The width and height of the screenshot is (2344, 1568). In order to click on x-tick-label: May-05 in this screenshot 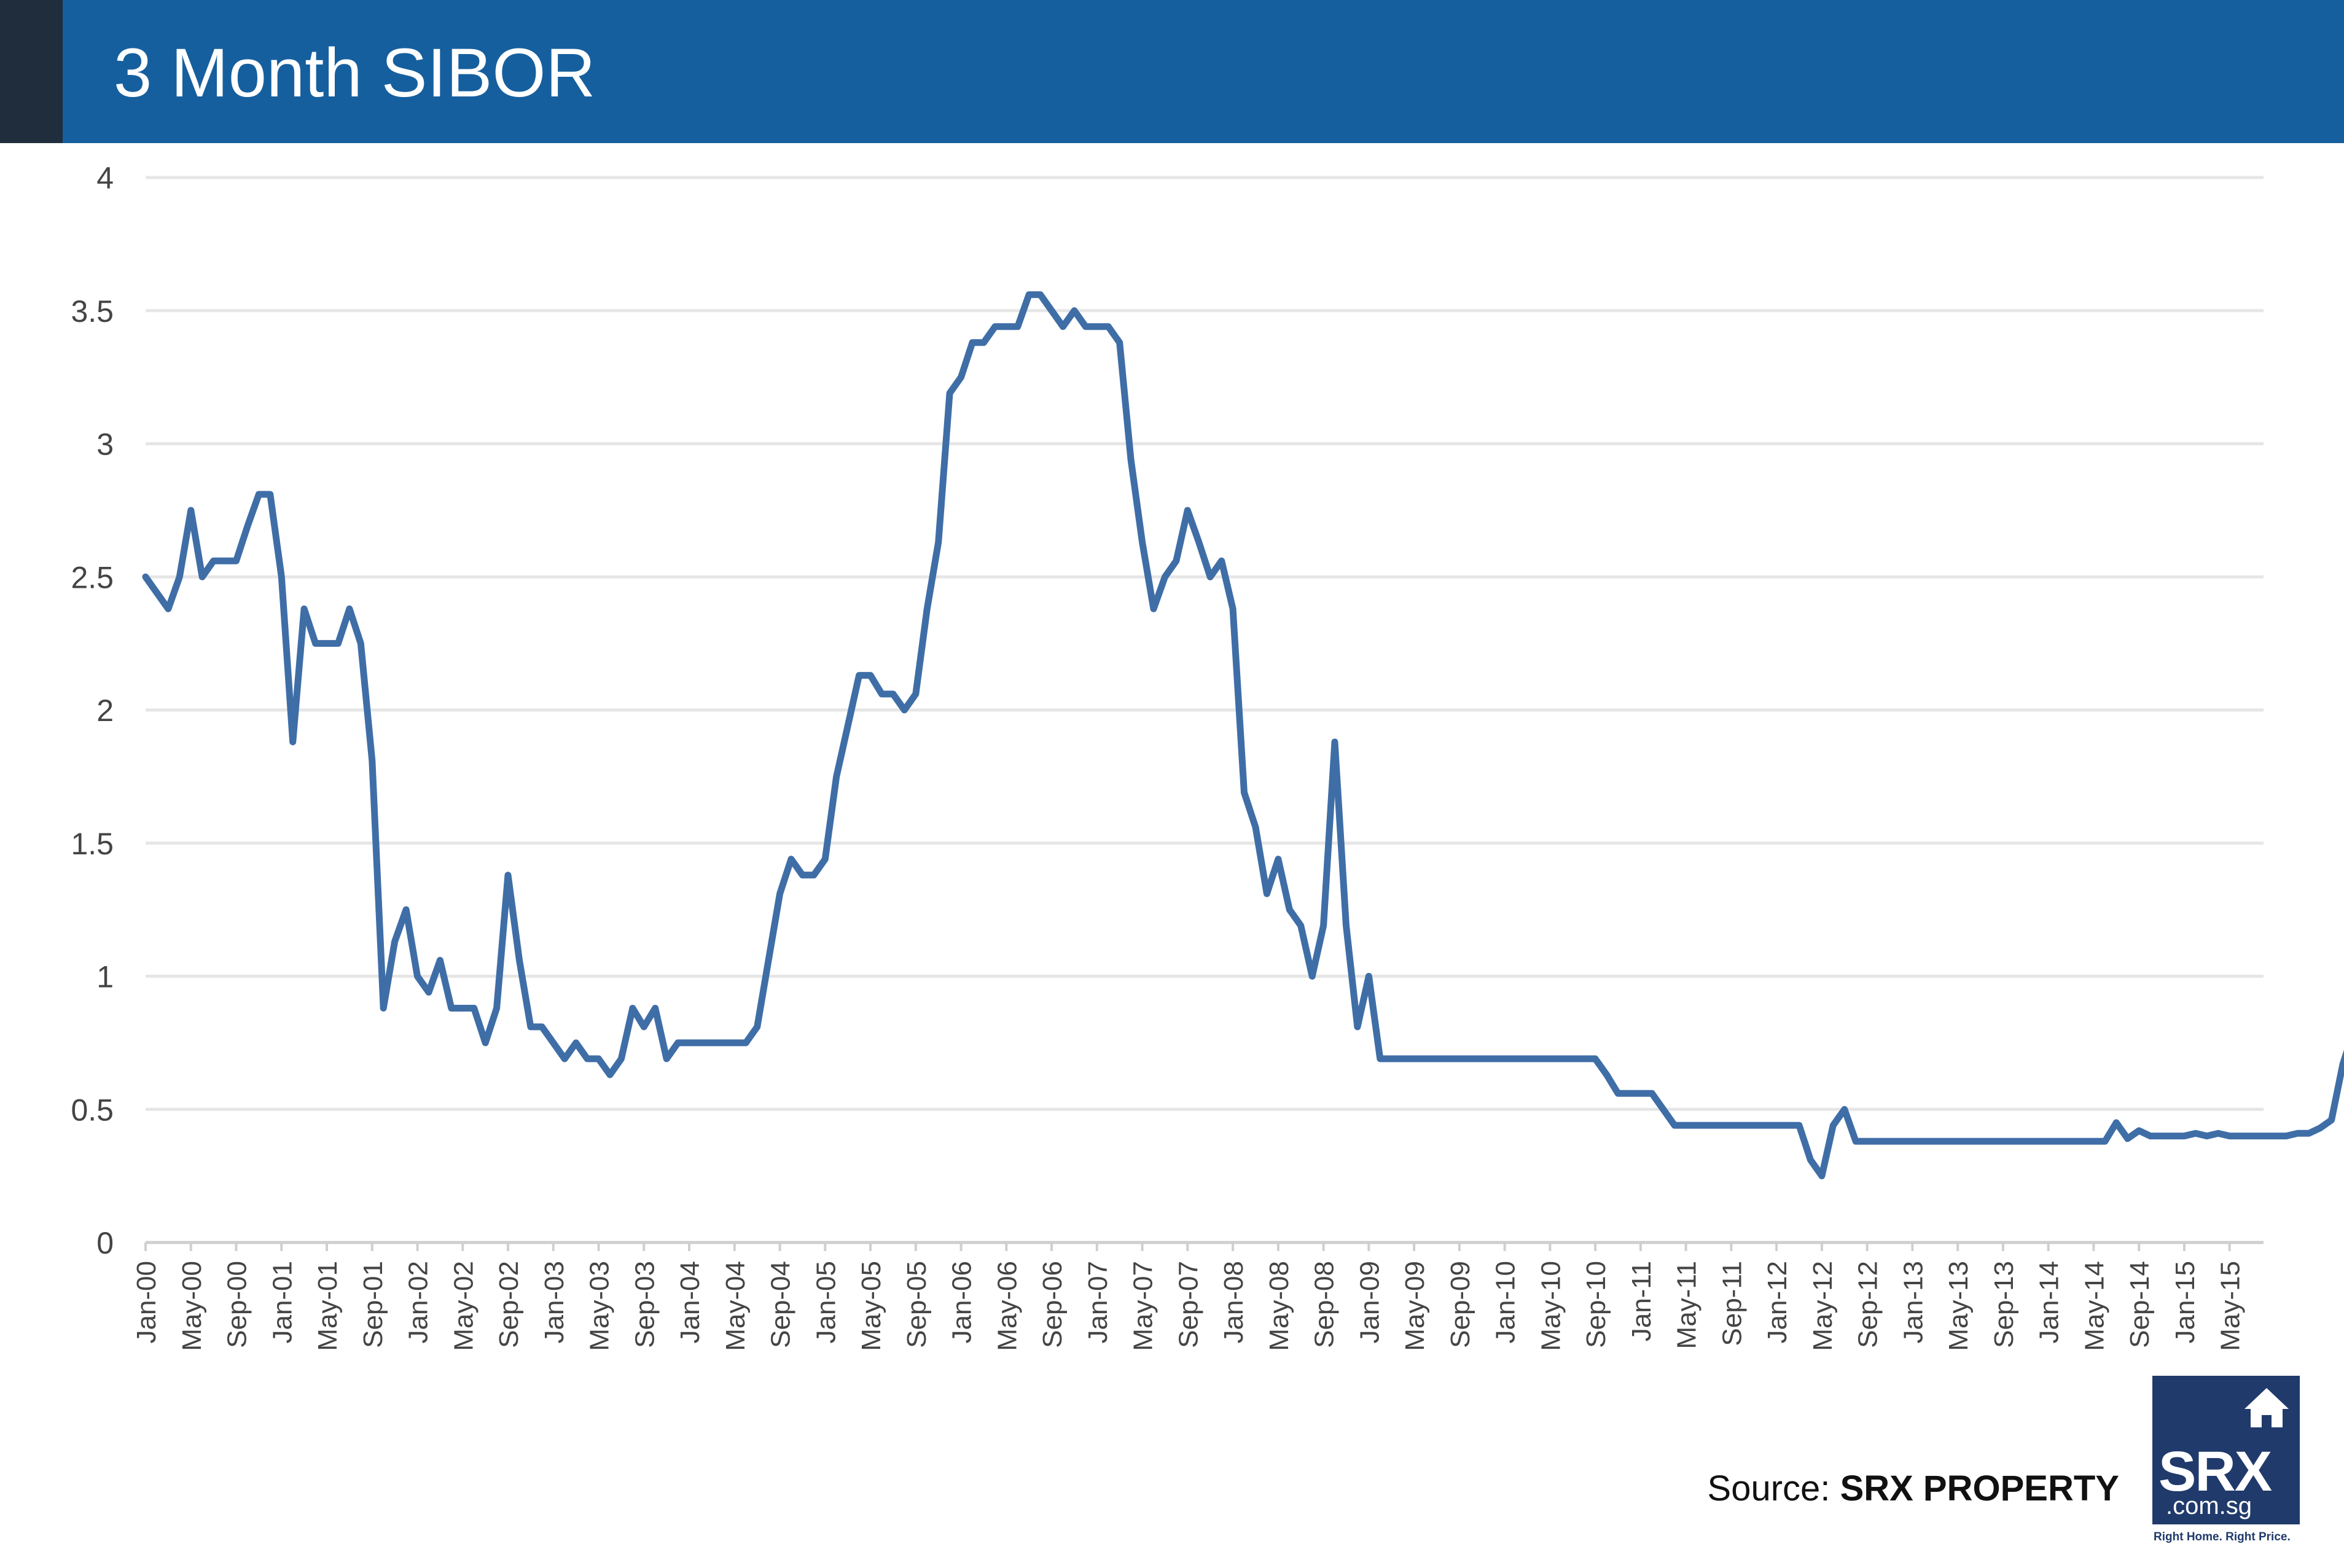, I will do `click(871, 1306)`.